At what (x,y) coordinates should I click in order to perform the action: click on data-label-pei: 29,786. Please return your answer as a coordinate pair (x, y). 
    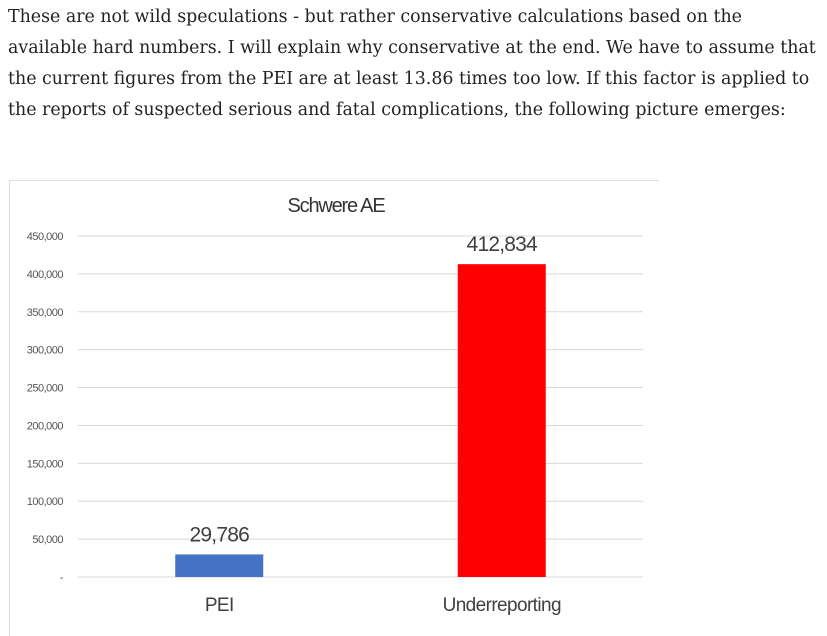
    Looking at the image, I should click on (220, 534).